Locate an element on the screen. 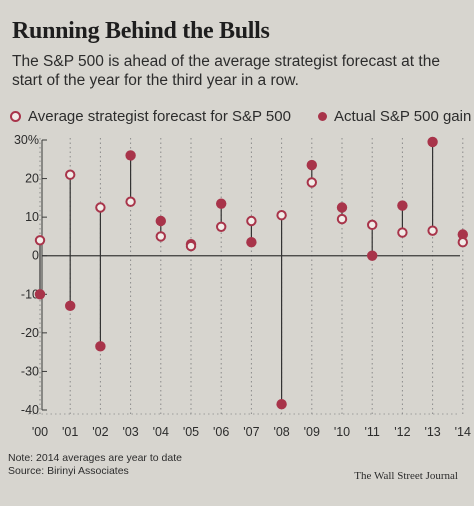  x-tick-label: '07 is located at coordinates (251, 432).